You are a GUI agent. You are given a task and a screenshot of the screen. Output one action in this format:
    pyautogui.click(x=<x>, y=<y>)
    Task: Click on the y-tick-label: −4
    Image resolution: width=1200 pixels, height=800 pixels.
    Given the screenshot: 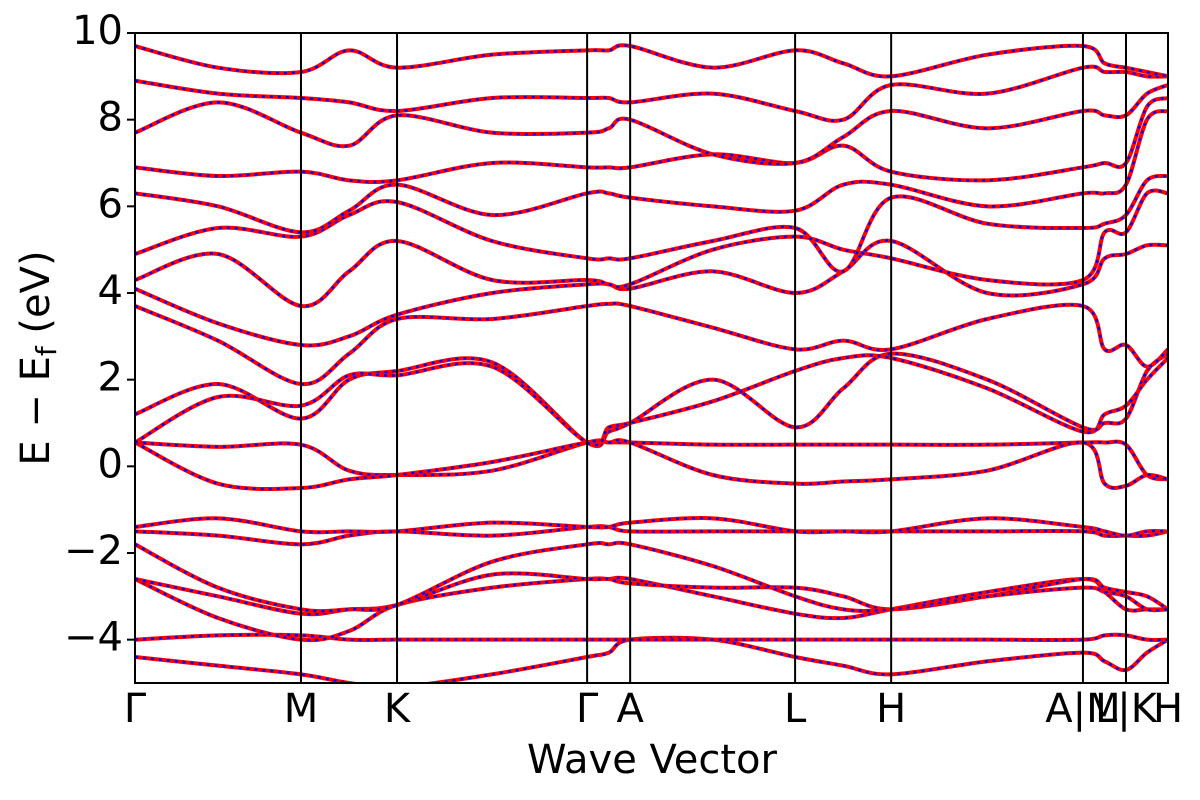 What is the action you would take?
    pyautogui.click(x=93, y=638)
    